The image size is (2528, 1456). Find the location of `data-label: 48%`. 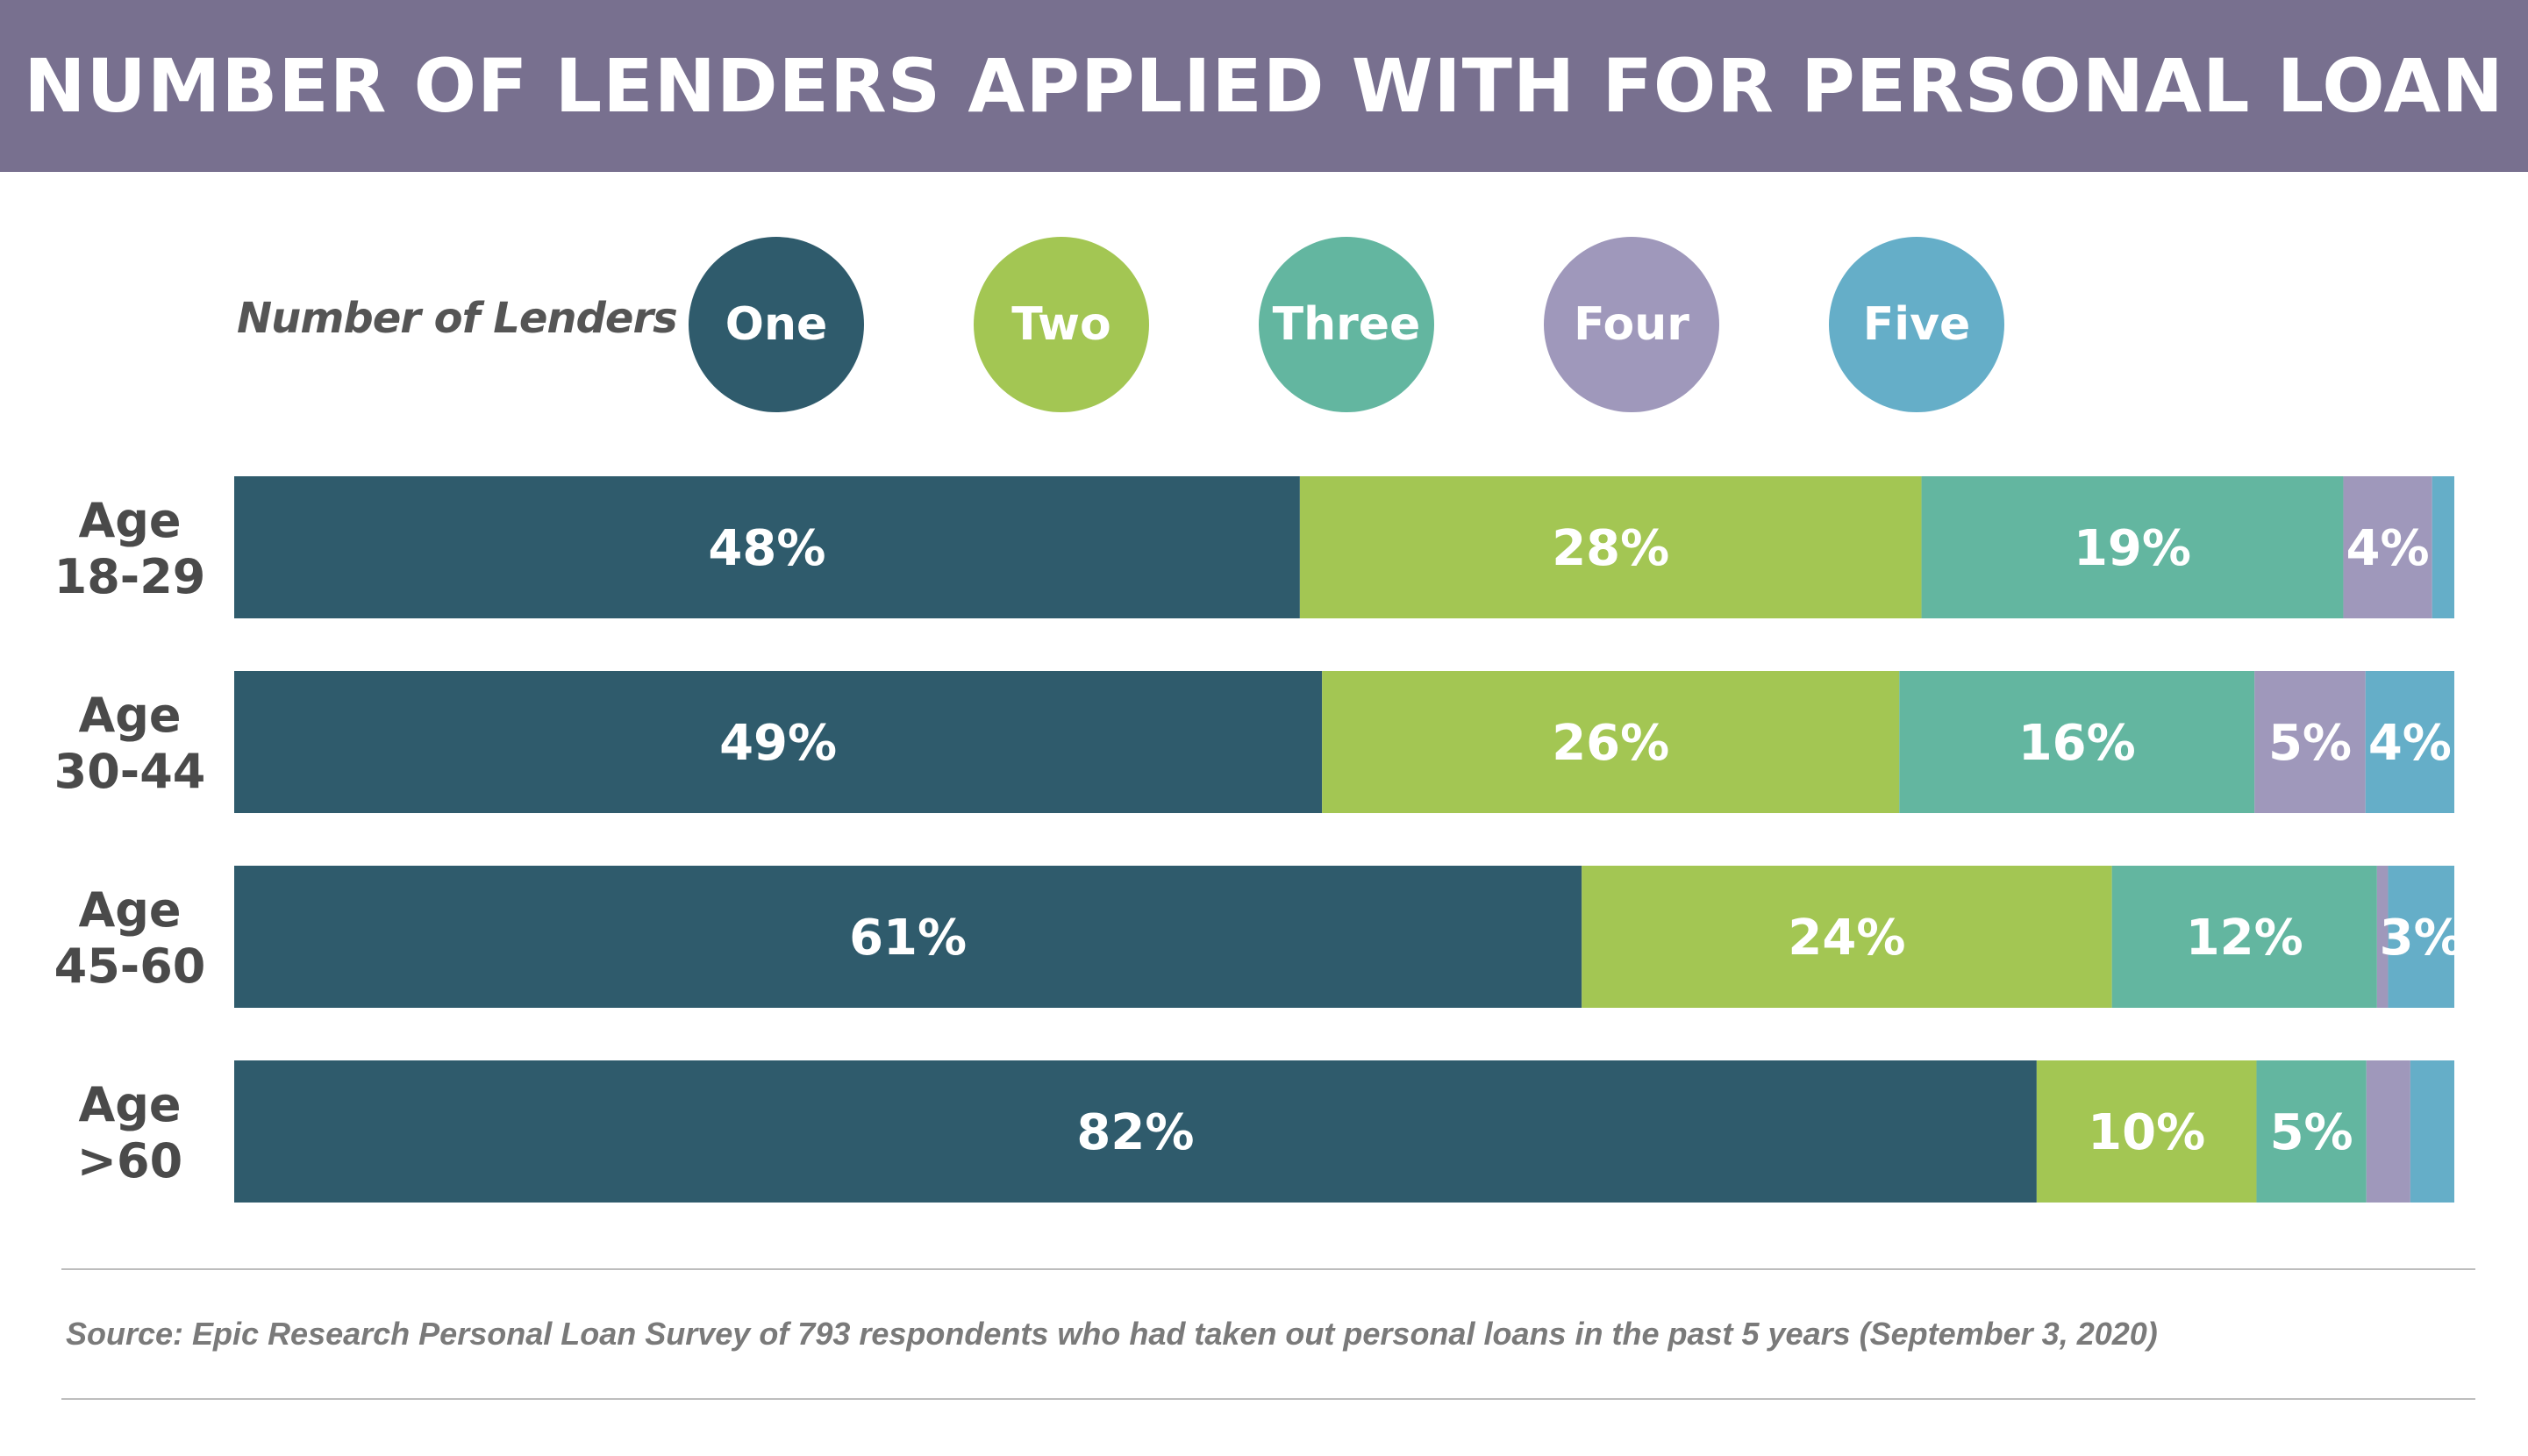

data-label: 48% is located at coordinates (766, 548).